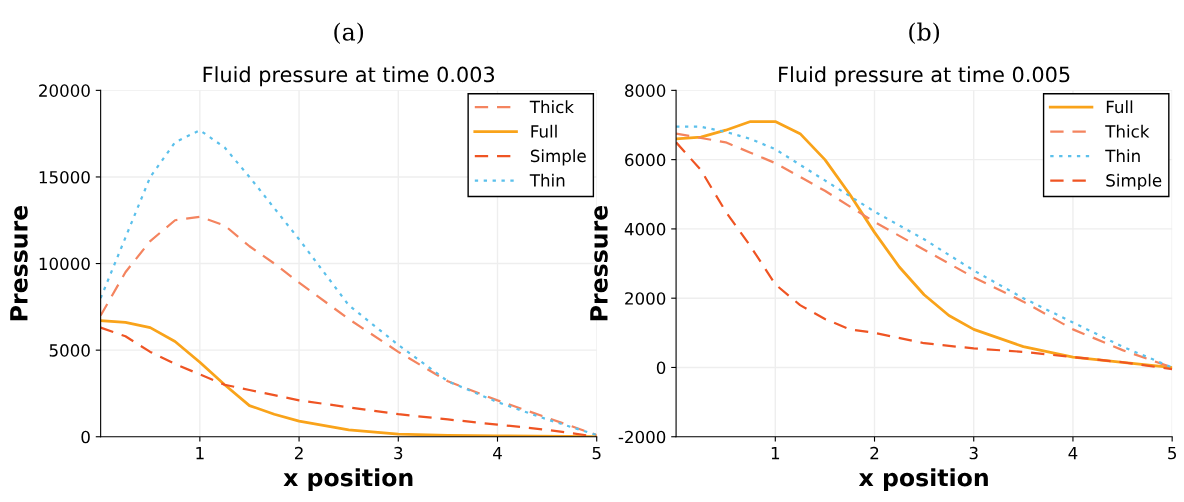 The image size is (1184, 502). Describe the element at coordinates (924, 33) in the screenshot. I see `text: (b)` at that location.